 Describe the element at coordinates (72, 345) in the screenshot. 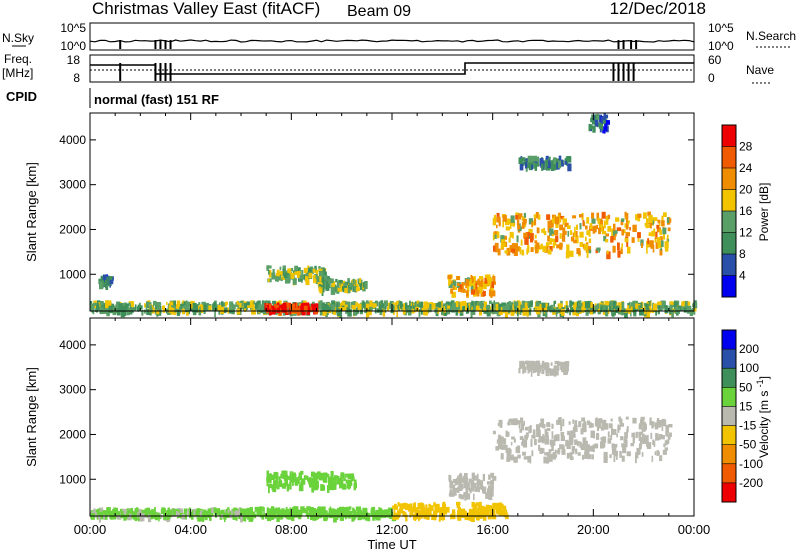

I see `y-tick-label: 4000` at that location.